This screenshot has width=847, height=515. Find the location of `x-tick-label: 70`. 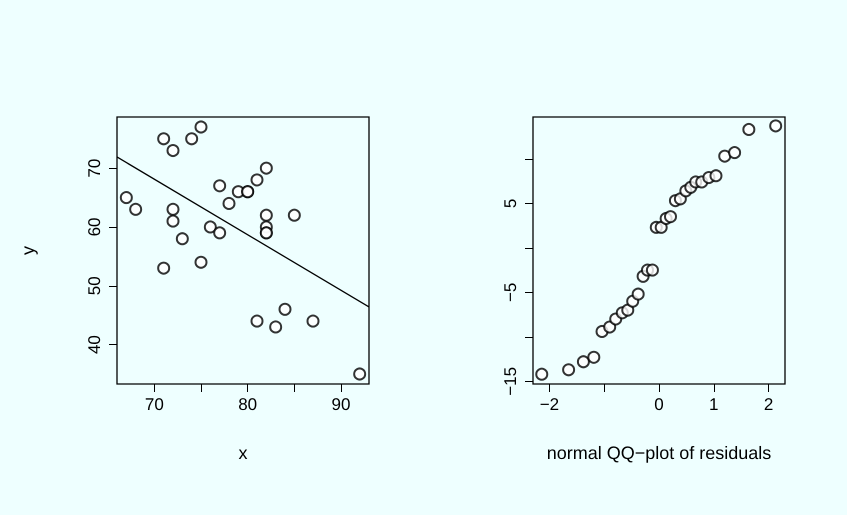

x-tick-label: 70 is located at coordinates (154, 404).